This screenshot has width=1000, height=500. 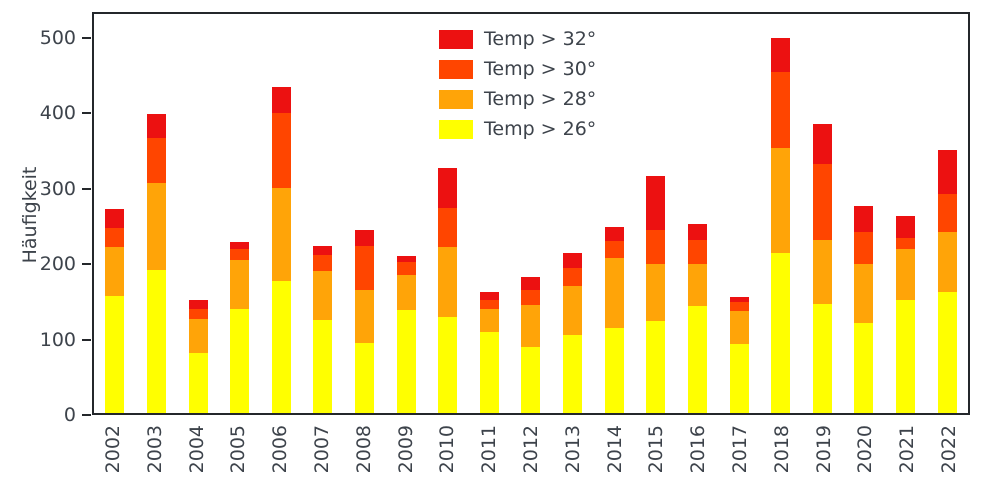 I want to click on bar-2011, so click(x=489, y=352).